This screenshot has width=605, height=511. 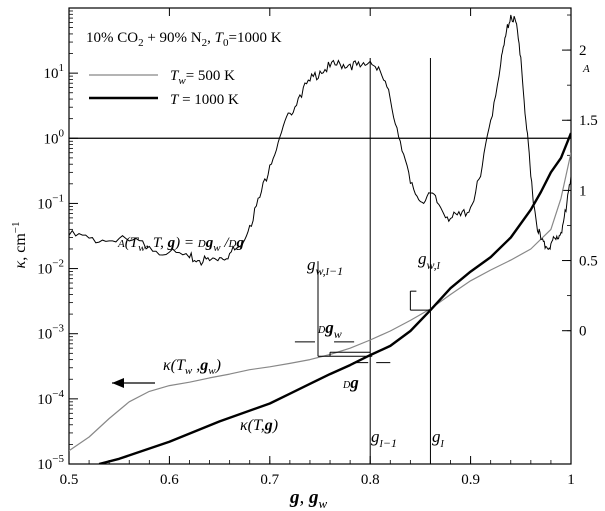 I want to click on y-right-tick-label: 1.5, so click(x=588, y=121).